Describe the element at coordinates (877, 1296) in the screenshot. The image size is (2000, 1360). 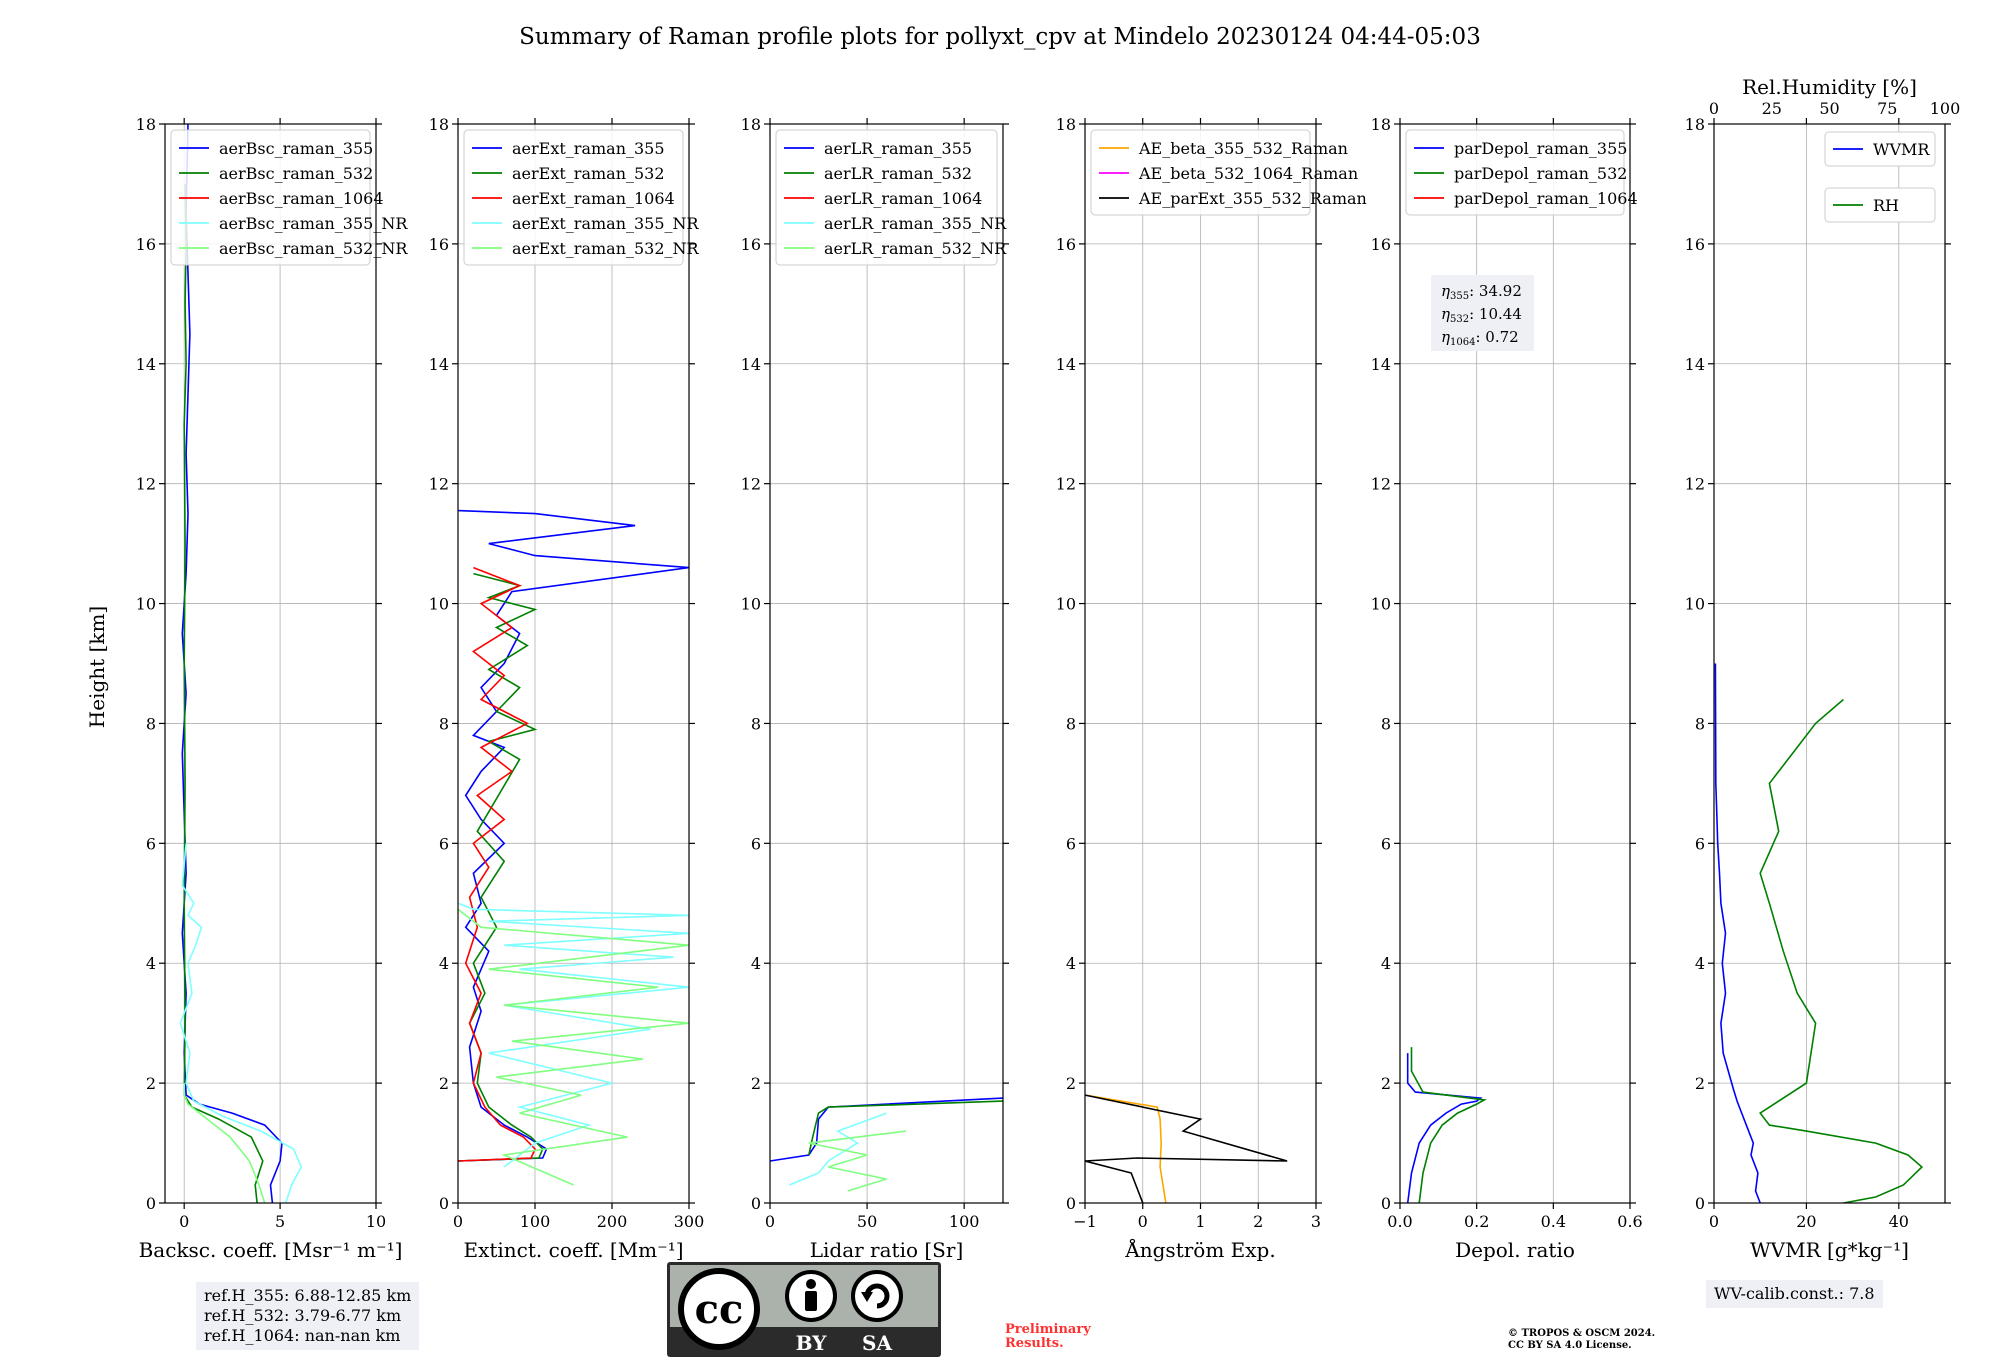
I see `sa-arrow-arc` at that location.